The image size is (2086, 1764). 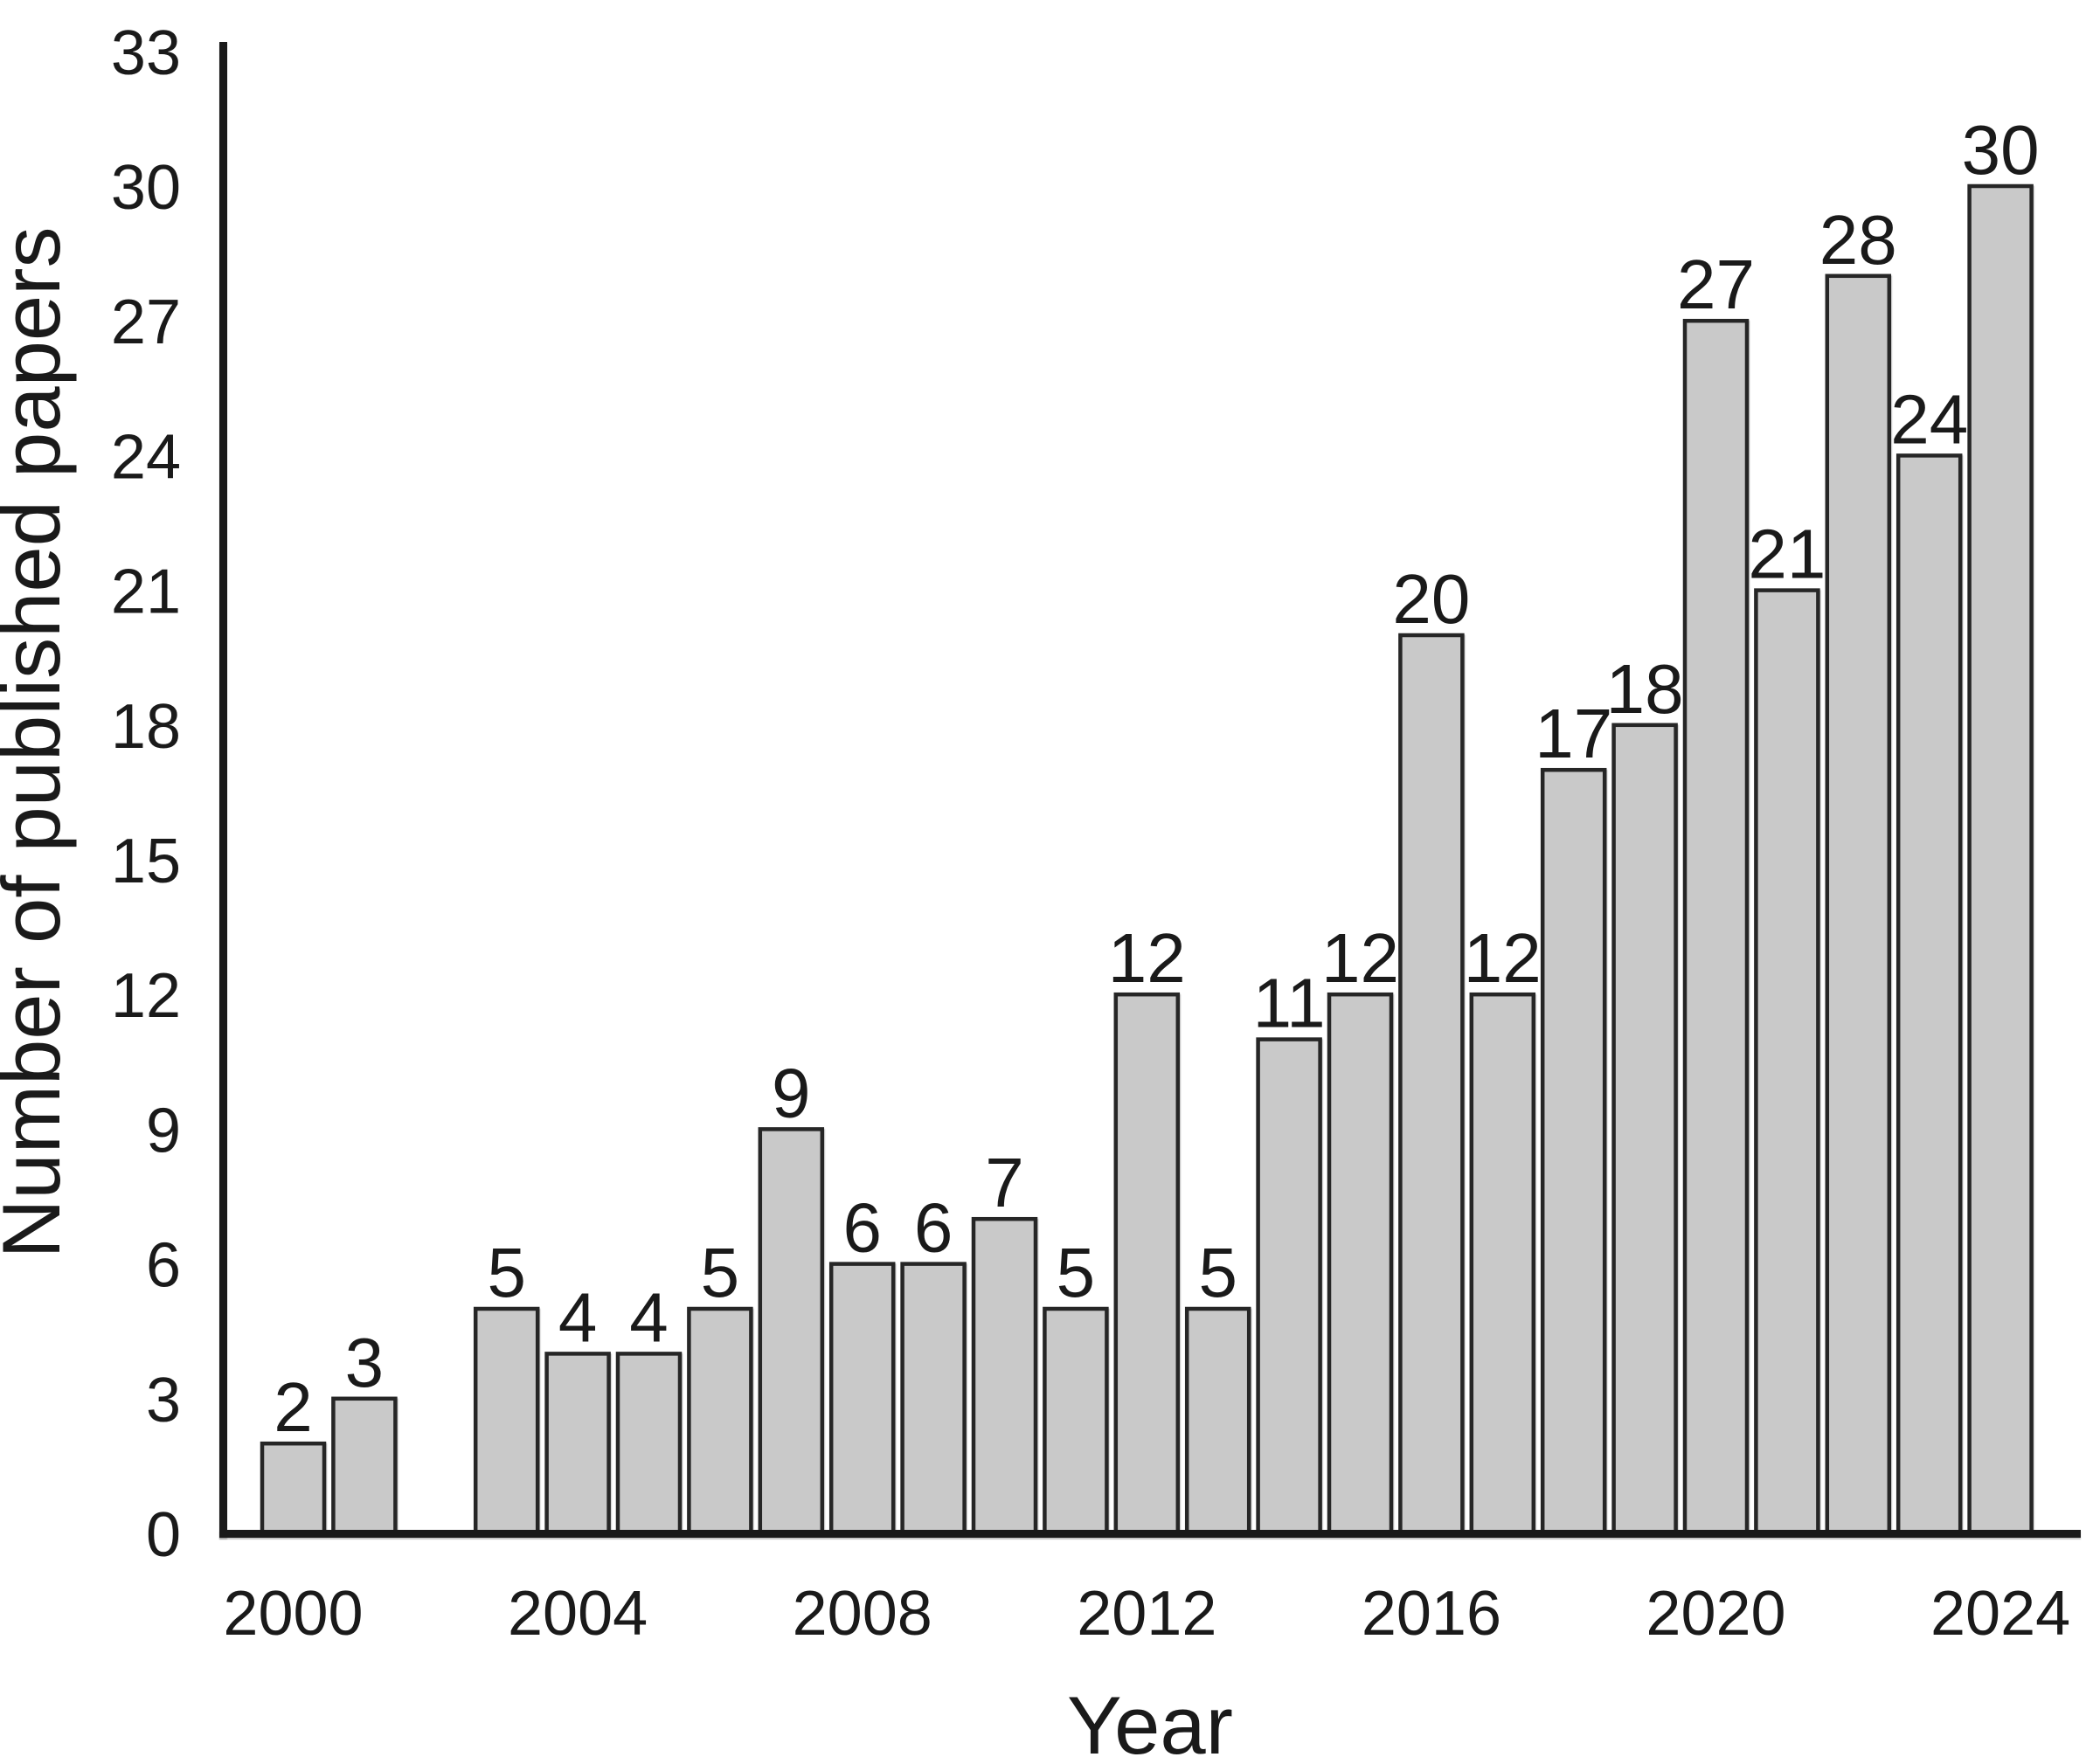 I want to click on bar-value-label-2008: 6, so click(x=862, y=1228).